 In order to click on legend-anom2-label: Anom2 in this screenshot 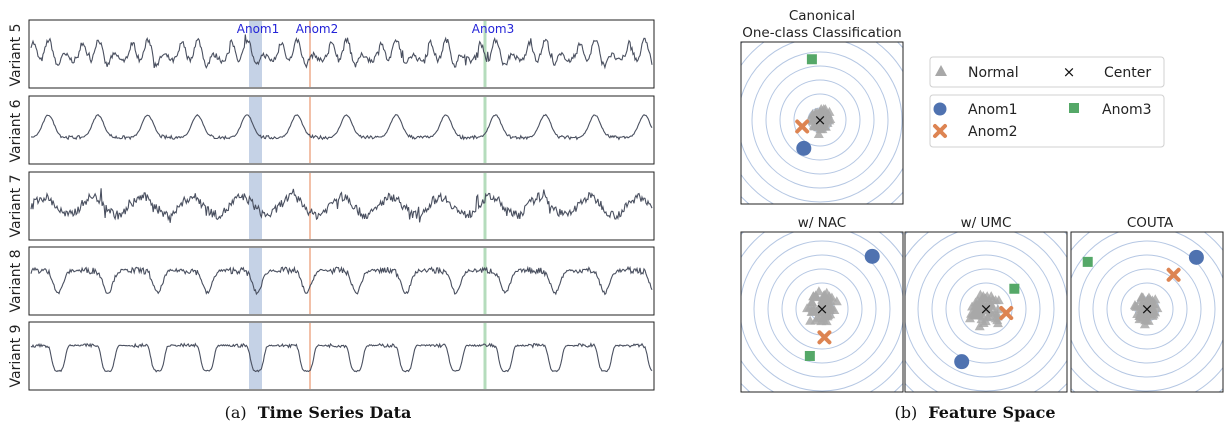, I will do `click(993, 132)`.